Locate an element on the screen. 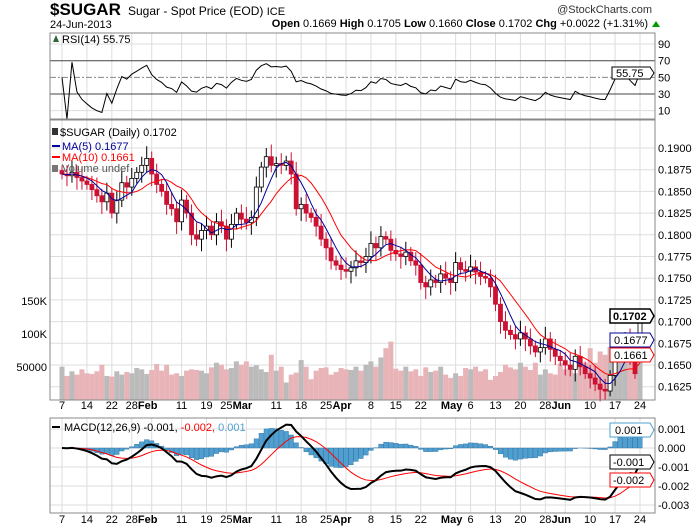 The height and width of the screenshot is (530, 700). x-tick-label: 11 is located at coordinates (276, 520).